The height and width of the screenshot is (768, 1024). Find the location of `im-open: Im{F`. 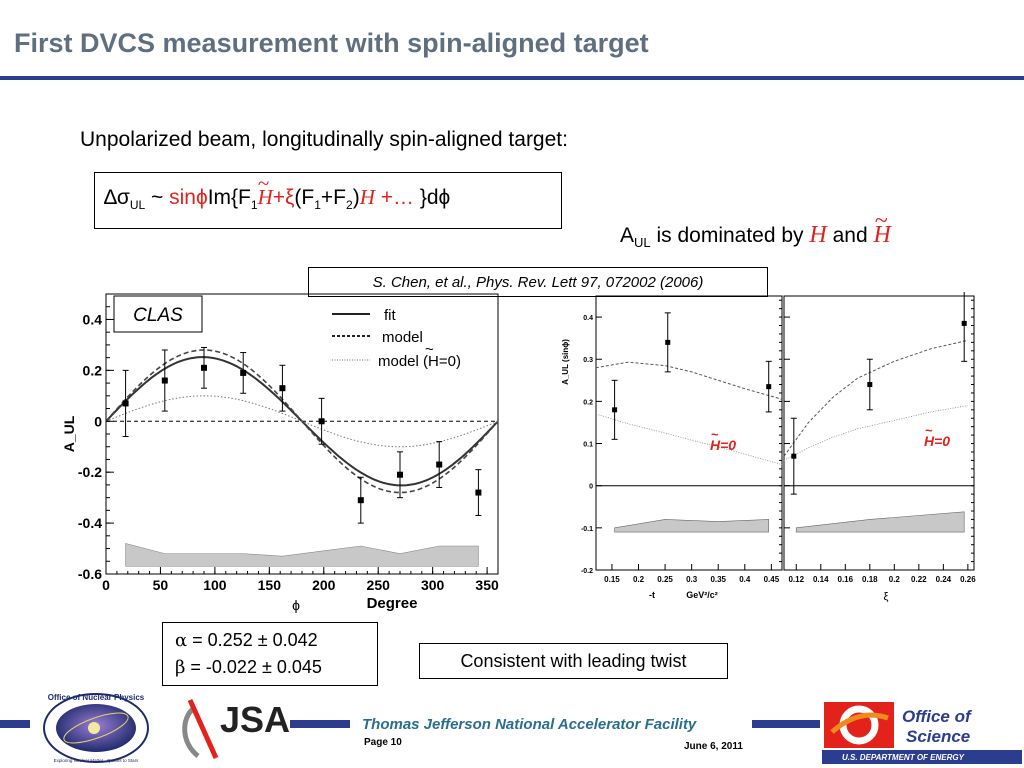

im-open: Im{F is located at coordinates (229, 197).